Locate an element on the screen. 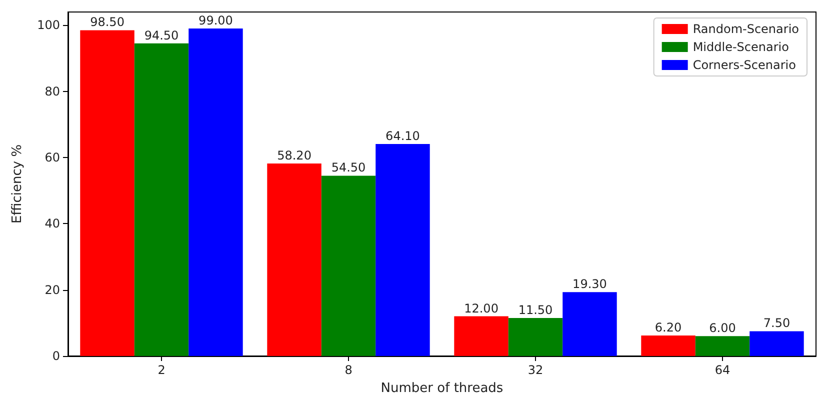 This screenshot has height=400, width=819. data-label: 6.00 is located at coordinates (722, 328).